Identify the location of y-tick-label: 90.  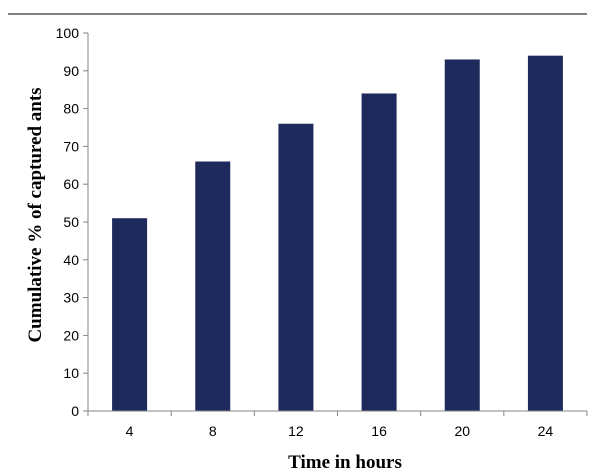
(71, 71).